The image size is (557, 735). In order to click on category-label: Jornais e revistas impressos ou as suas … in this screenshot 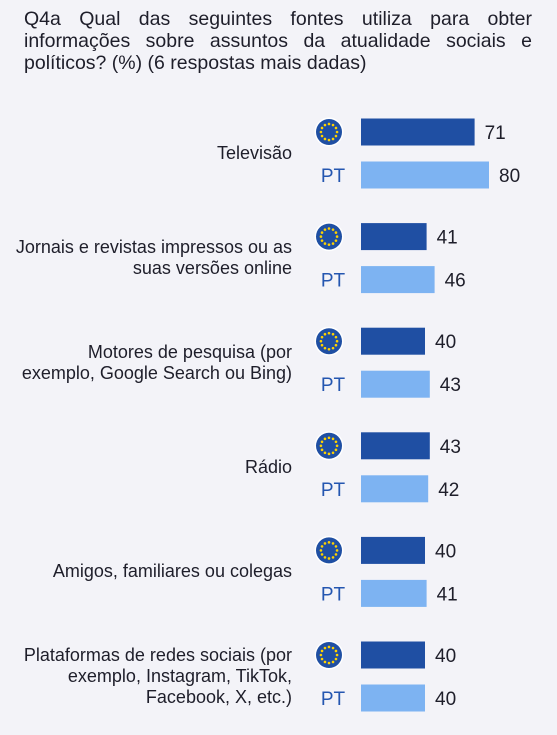, I will do `click(153, 258)`.